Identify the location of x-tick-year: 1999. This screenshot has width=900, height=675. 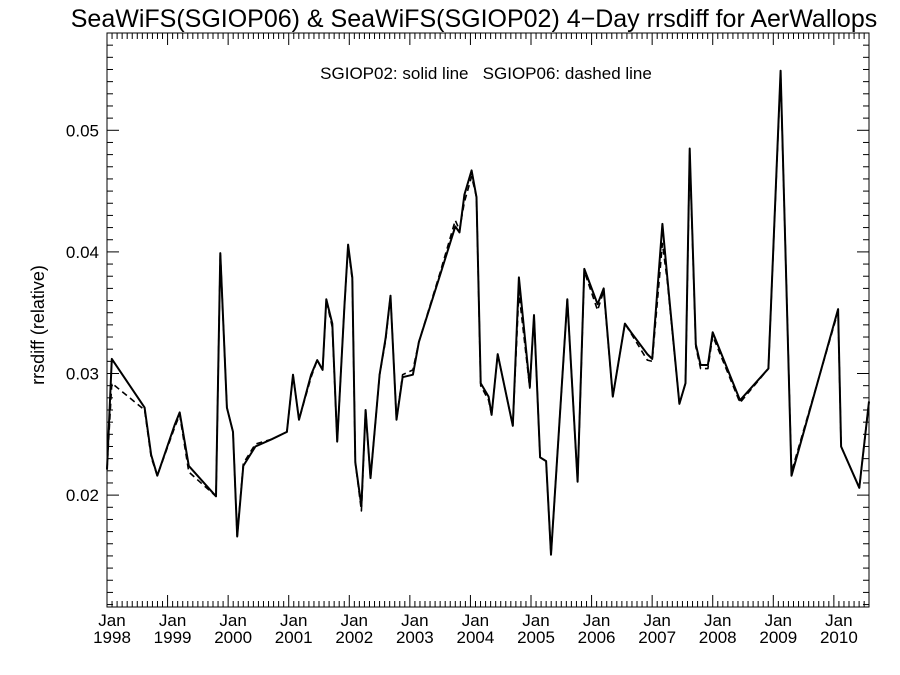
(173, 637).